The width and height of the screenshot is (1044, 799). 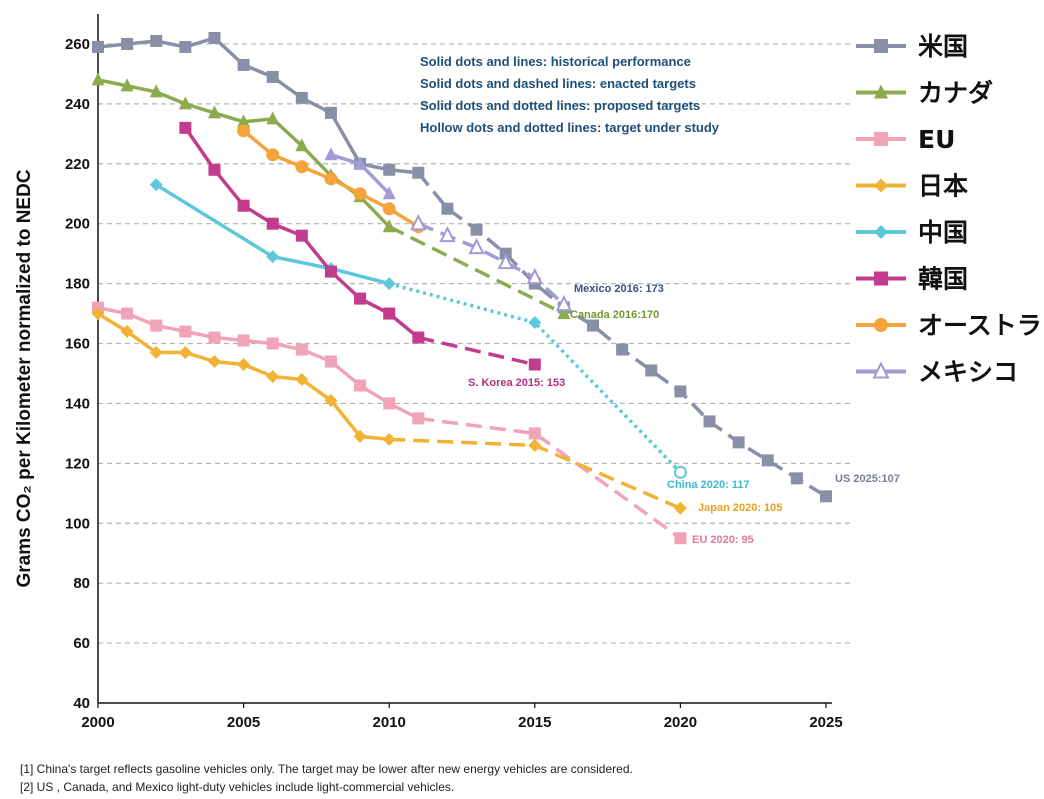 I want to click on y-tick-label: 180, so click(x=77, y=284).